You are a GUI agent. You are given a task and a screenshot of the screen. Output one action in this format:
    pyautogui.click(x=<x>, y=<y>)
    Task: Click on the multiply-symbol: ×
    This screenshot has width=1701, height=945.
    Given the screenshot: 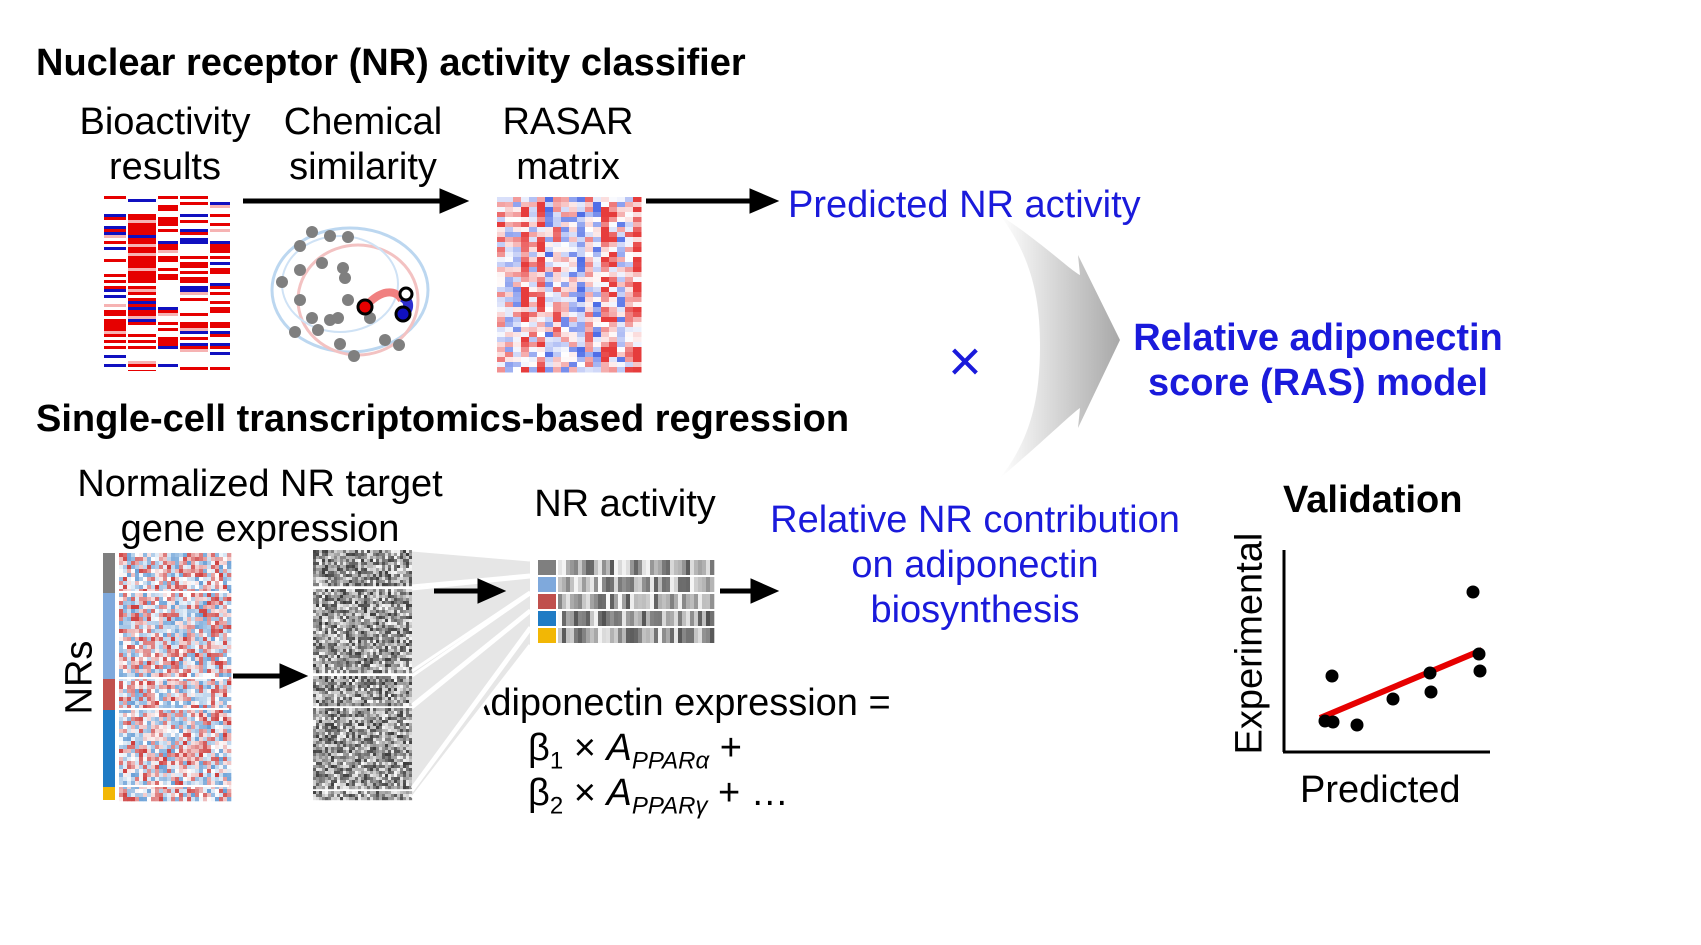 What is the action you would take?
    pyautogui.click(x=965, y=361)
    